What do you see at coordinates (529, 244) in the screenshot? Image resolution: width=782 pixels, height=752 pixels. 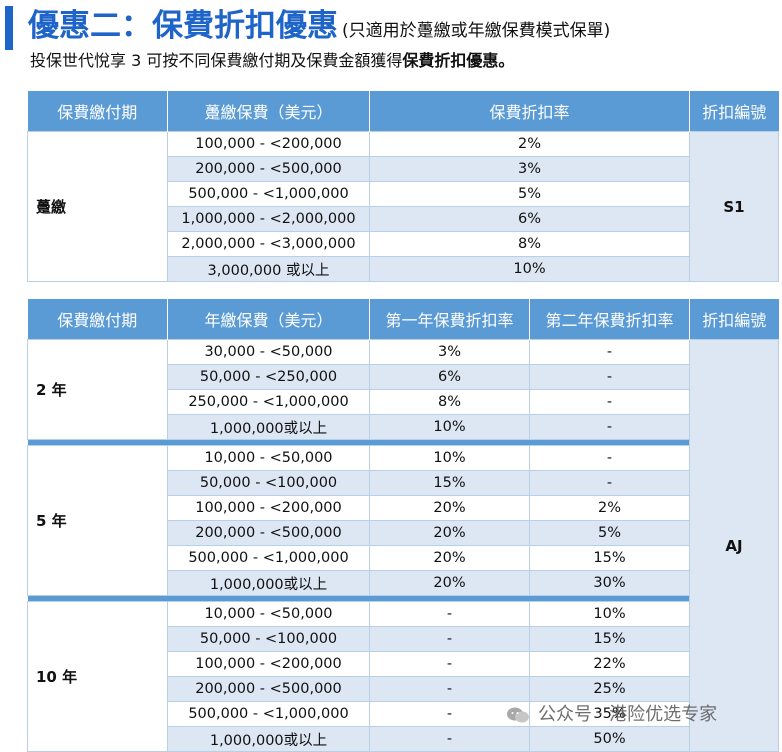 I see `discount-rate-cell: 8%` at bounding box center [529, 244].